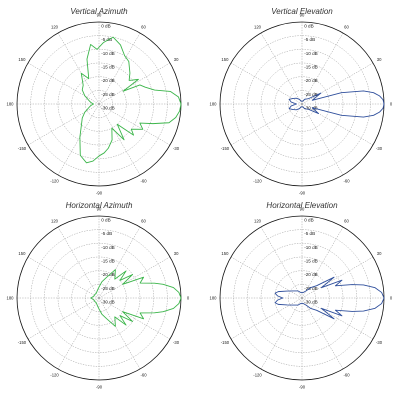 The height and width of the screenshot is (400, 400). What do you see at coordinates (302, 205) in the screenshot?
I see `chart-title: Horizontal Elevation` at bounding box center [302, 205].